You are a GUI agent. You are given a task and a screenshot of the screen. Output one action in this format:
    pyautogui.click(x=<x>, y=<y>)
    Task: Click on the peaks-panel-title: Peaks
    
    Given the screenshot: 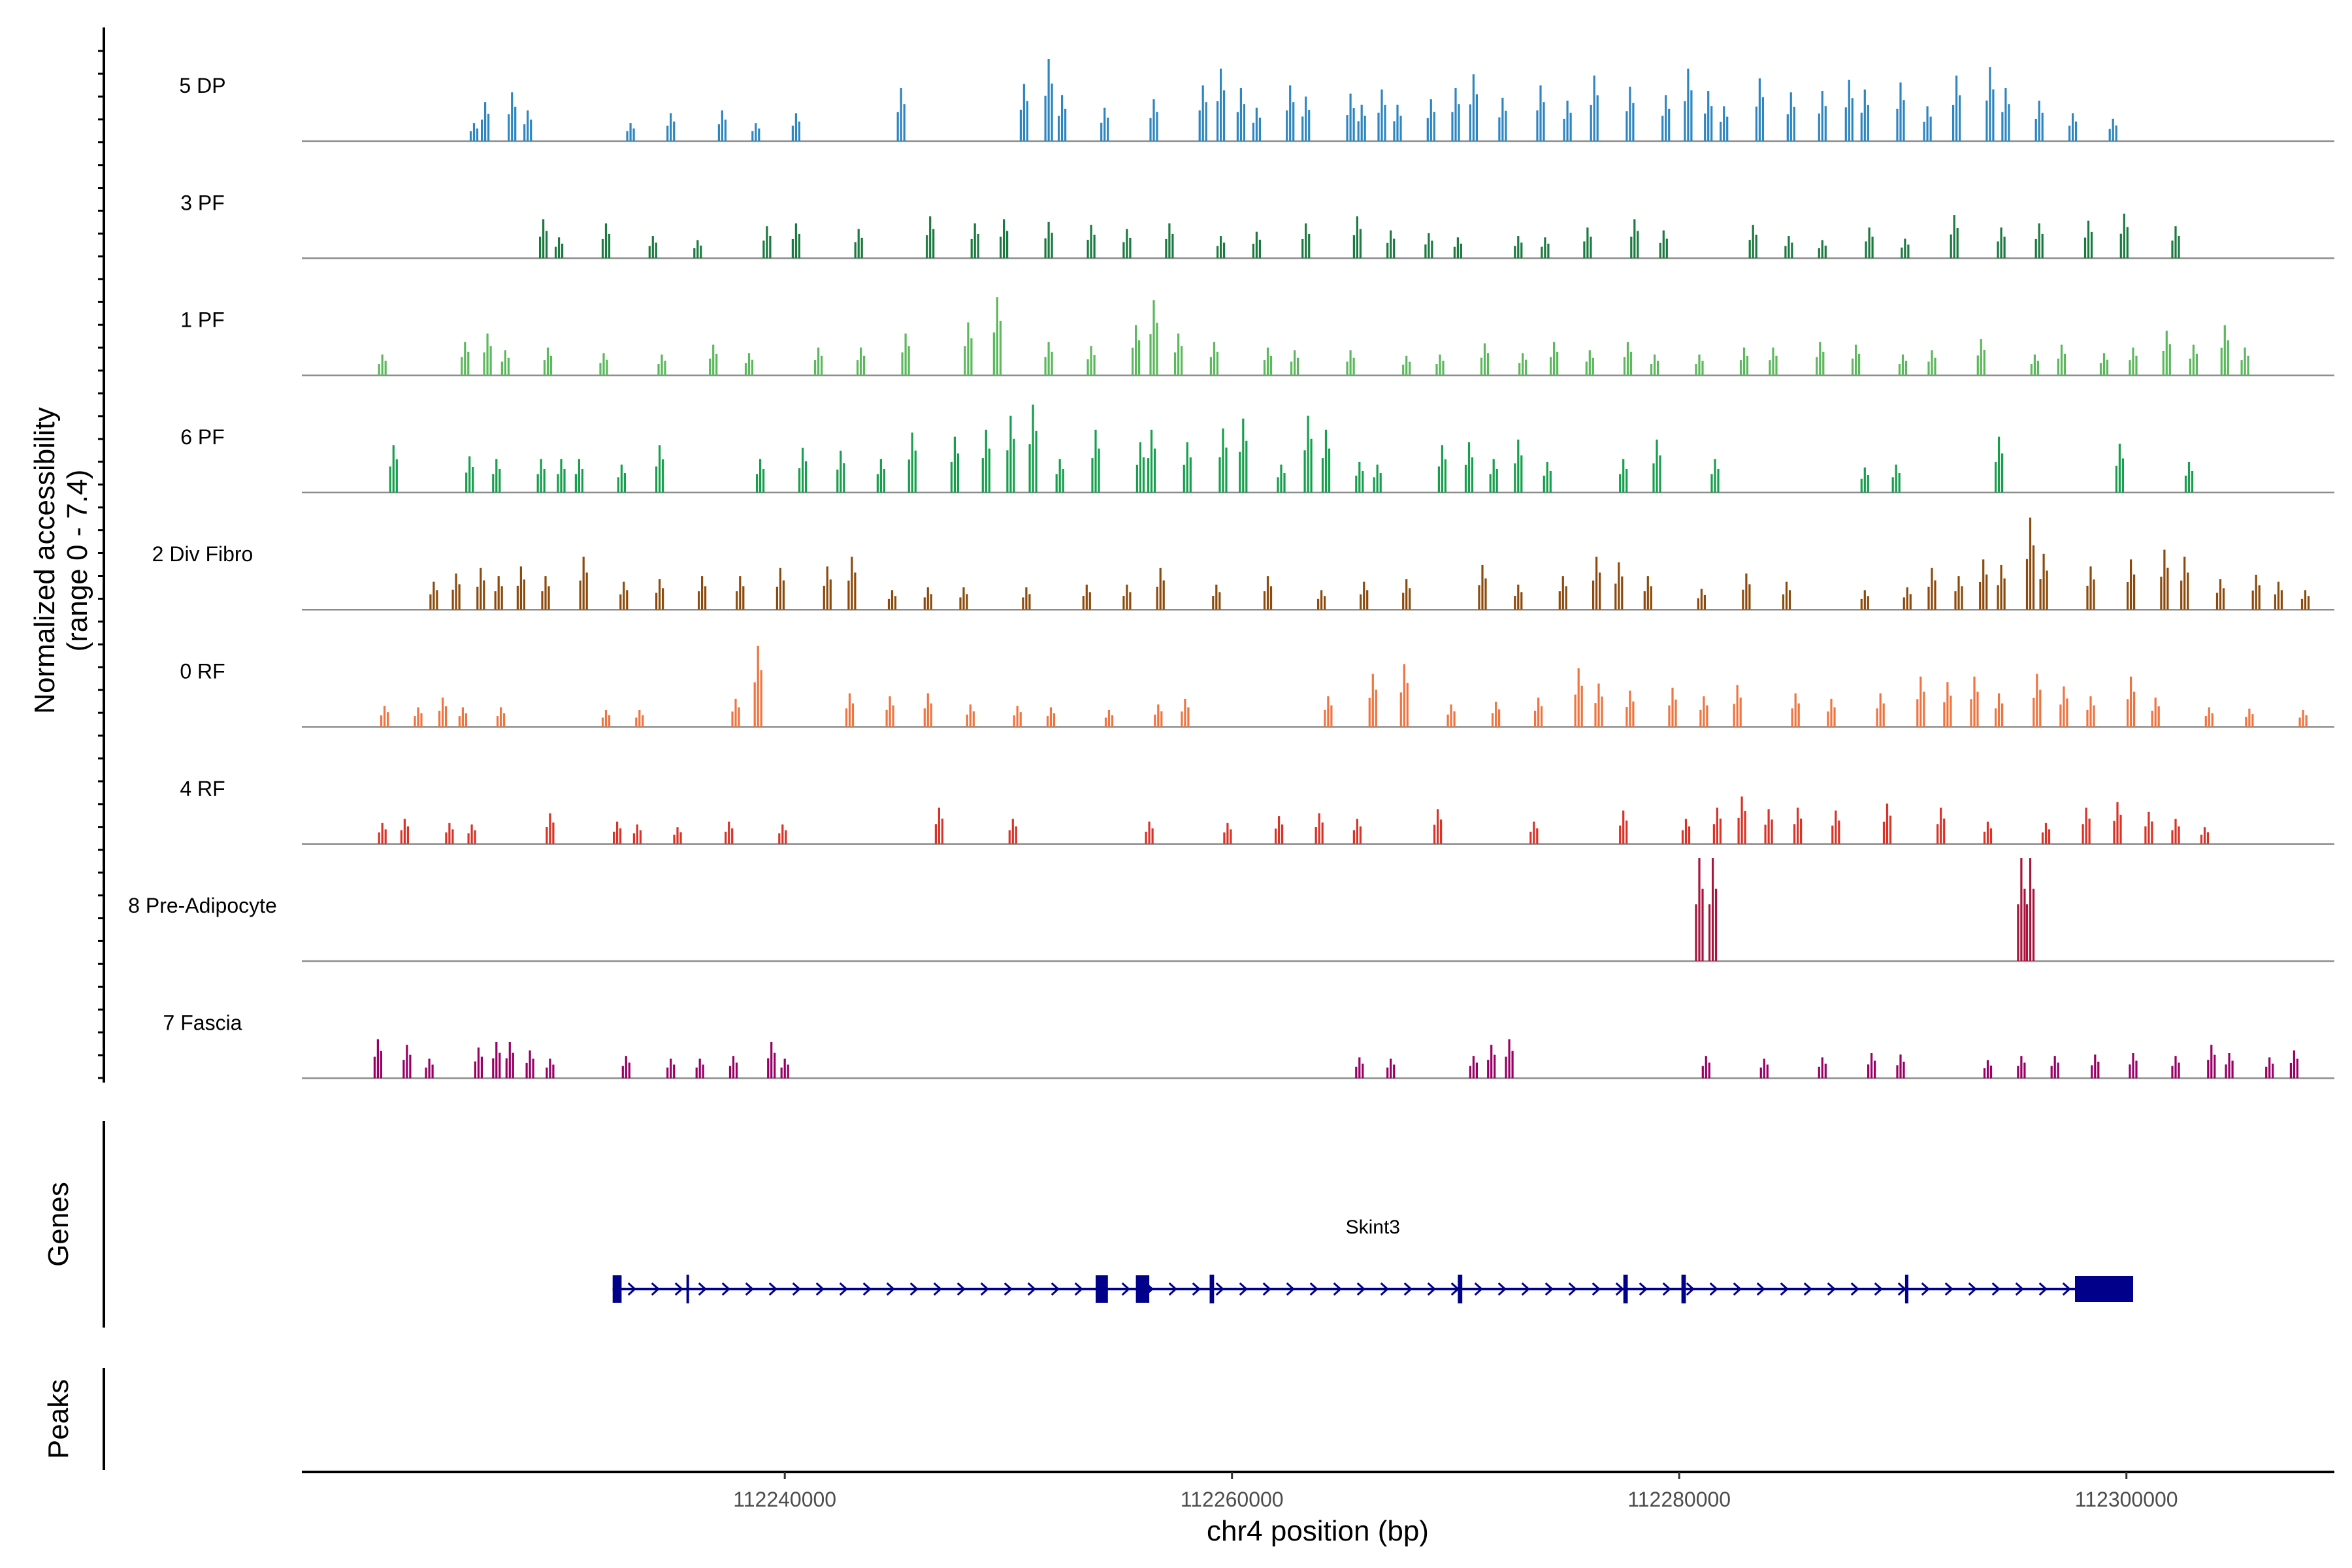 What is the action you would take?
    pyautogui.click(x=58, y=1419)
    